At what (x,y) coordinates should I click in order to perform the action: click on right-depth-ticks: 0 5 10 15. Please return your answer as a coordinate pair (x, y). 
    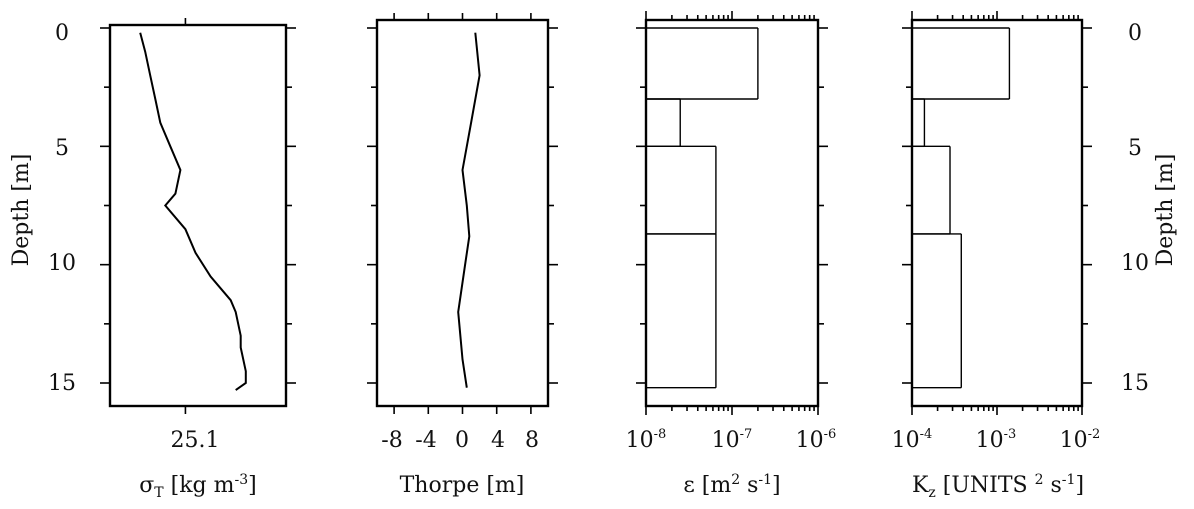
    Looking at the image, I should click on (1135, 208).